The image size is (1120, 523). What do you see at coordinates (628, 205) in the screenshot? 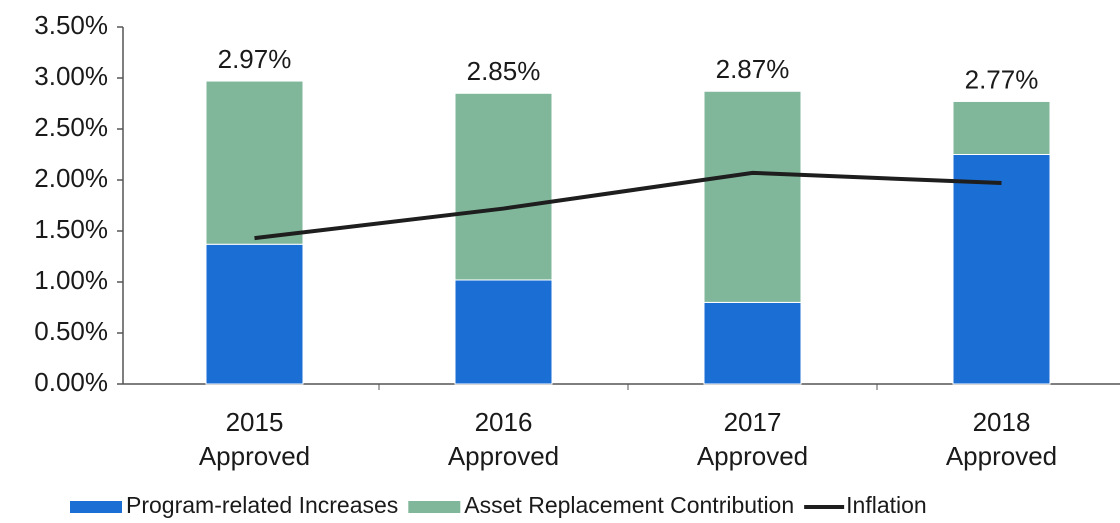
I see `line-series` at bounding box center [628, 205].